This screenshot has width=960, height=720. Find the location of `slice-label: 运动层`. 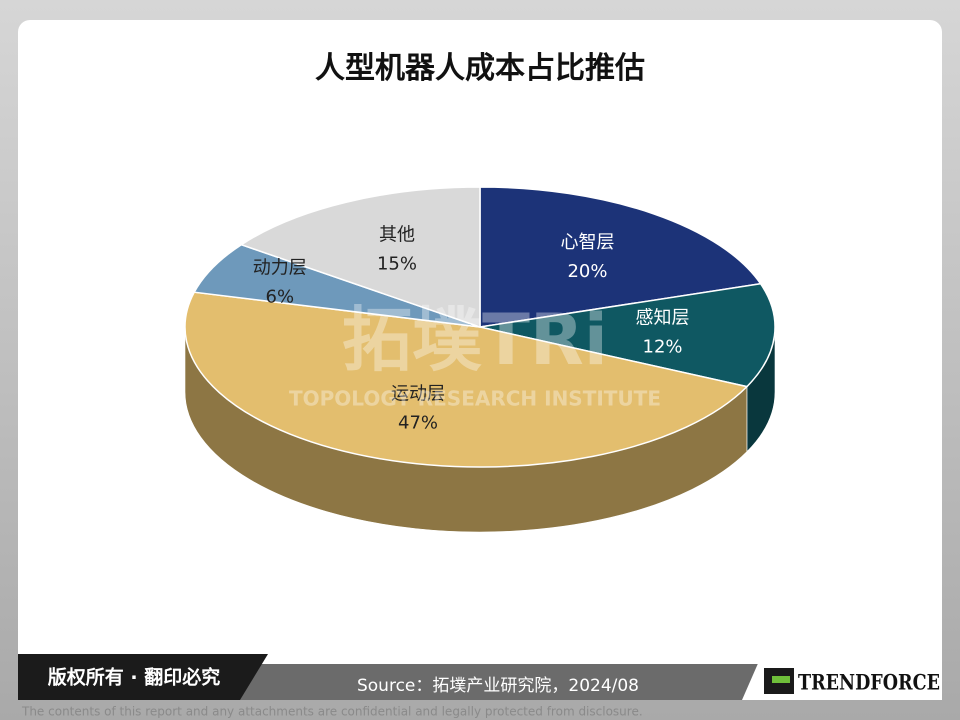

slice-label: 运动层 is located at coordinates (418, 394).